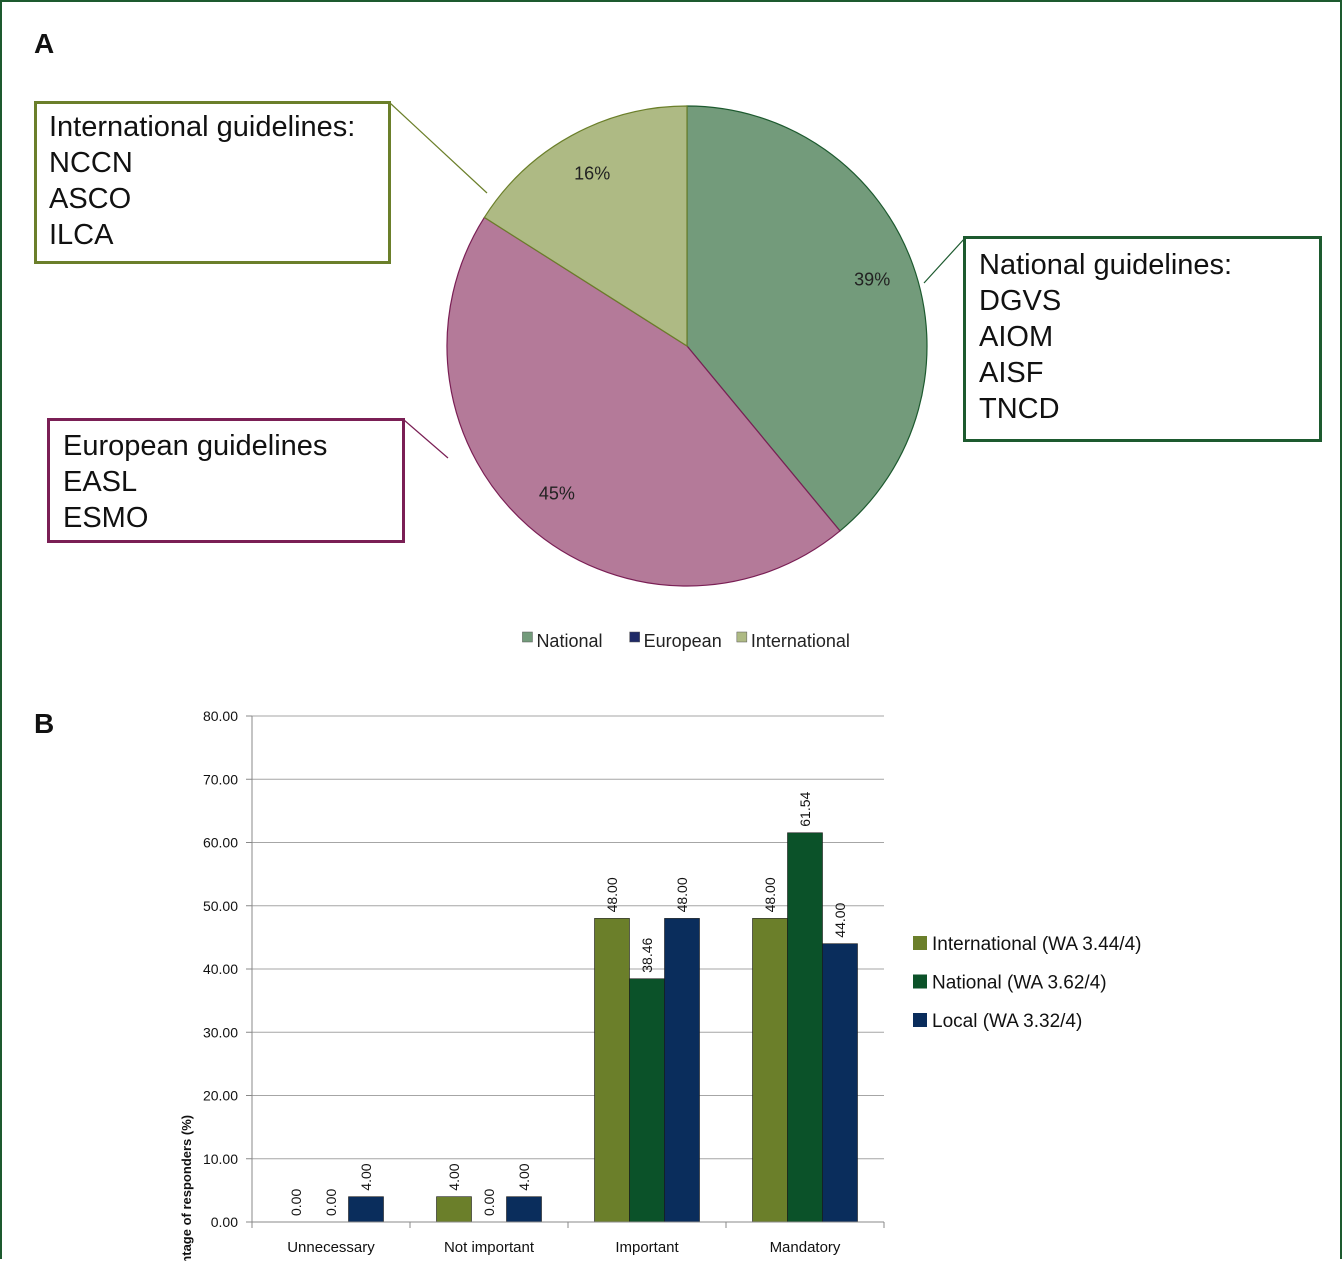  Describe the element at coordinates (220, 1096) in the screenshot. I see `y-tick-label: 20.00` at that location.